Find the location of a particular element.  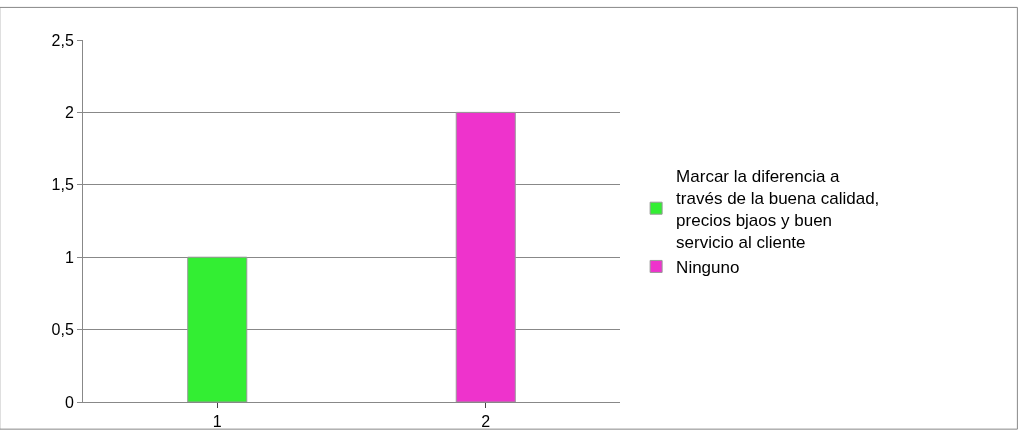

y-tick-label: 1,5 is located at coordinates (62, 185).